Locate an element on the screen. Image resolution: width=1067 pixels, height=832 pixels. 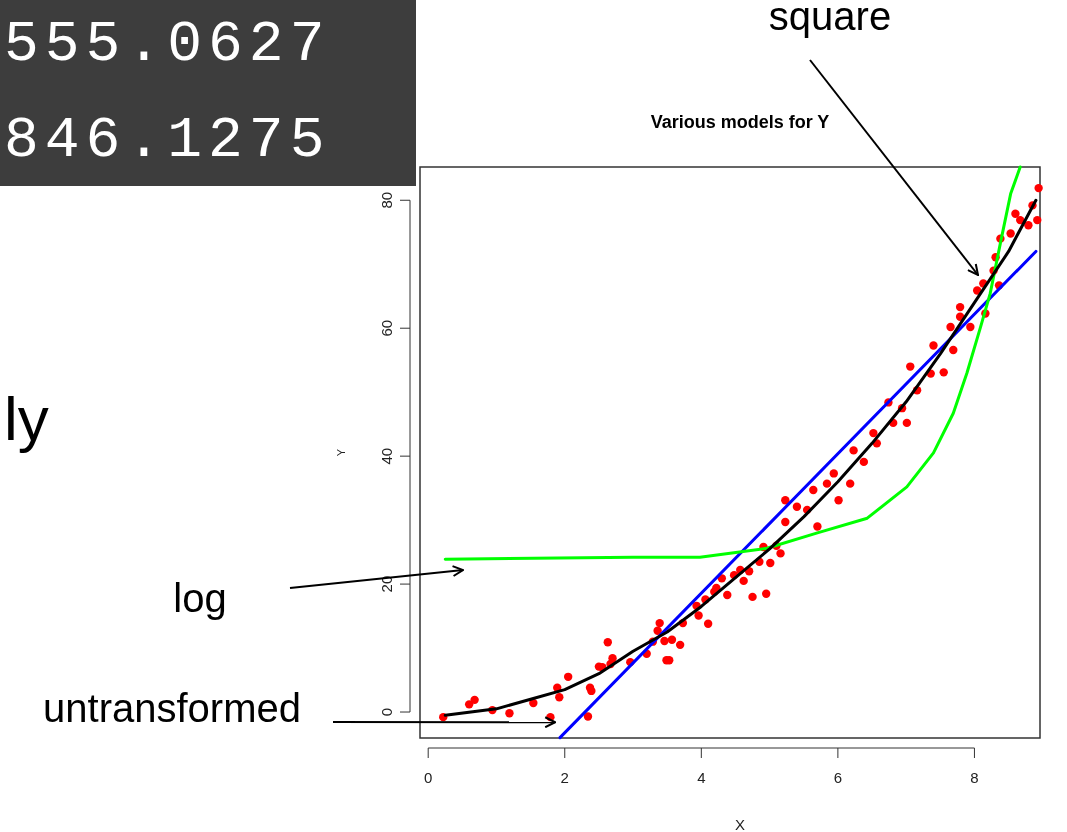
y-tick-label: 0 is located at coordinates (386, 712).